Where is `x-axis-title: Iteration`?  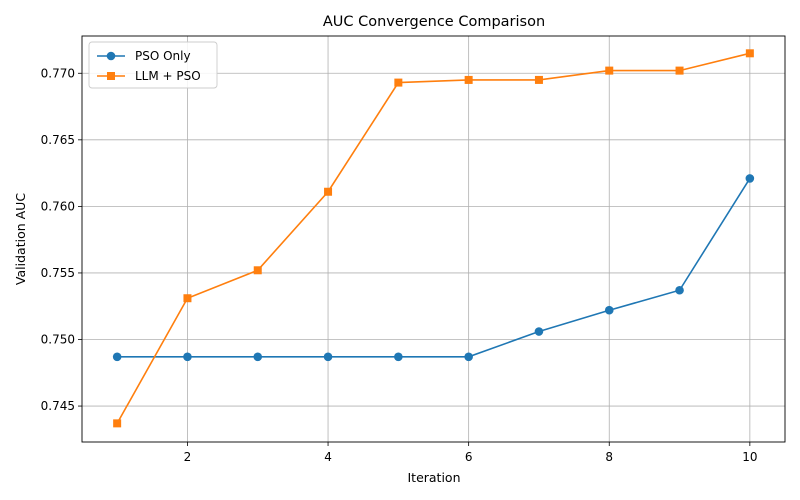 x-axis-title: Iteration is located at coordinates (433, 477).